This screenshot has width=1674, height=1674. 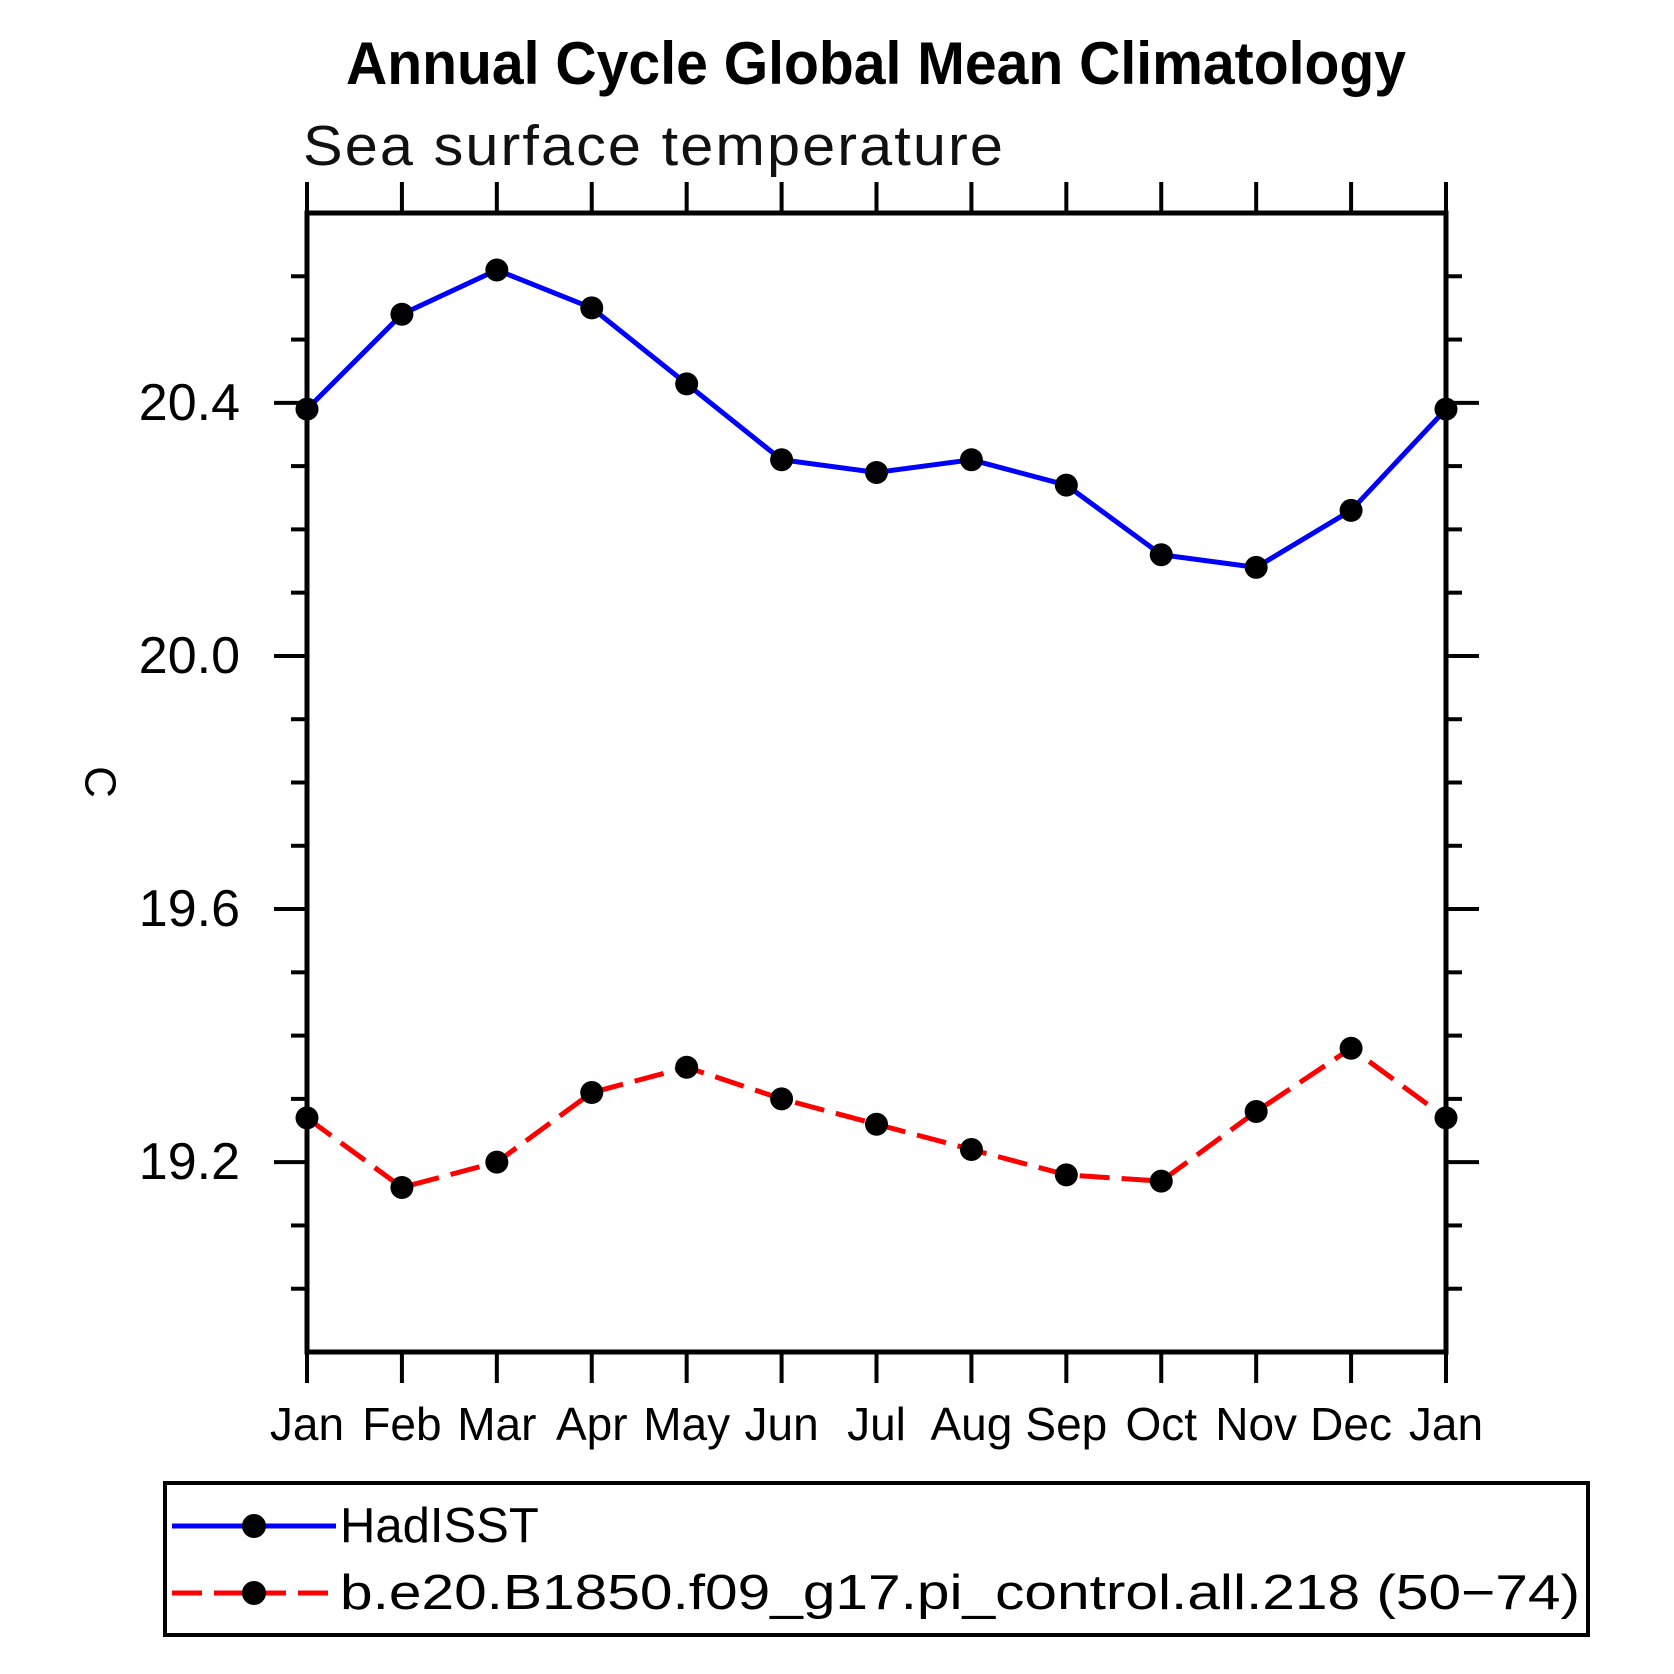 I want to click on x-tick-label: May, so click(x=686, y=1424).